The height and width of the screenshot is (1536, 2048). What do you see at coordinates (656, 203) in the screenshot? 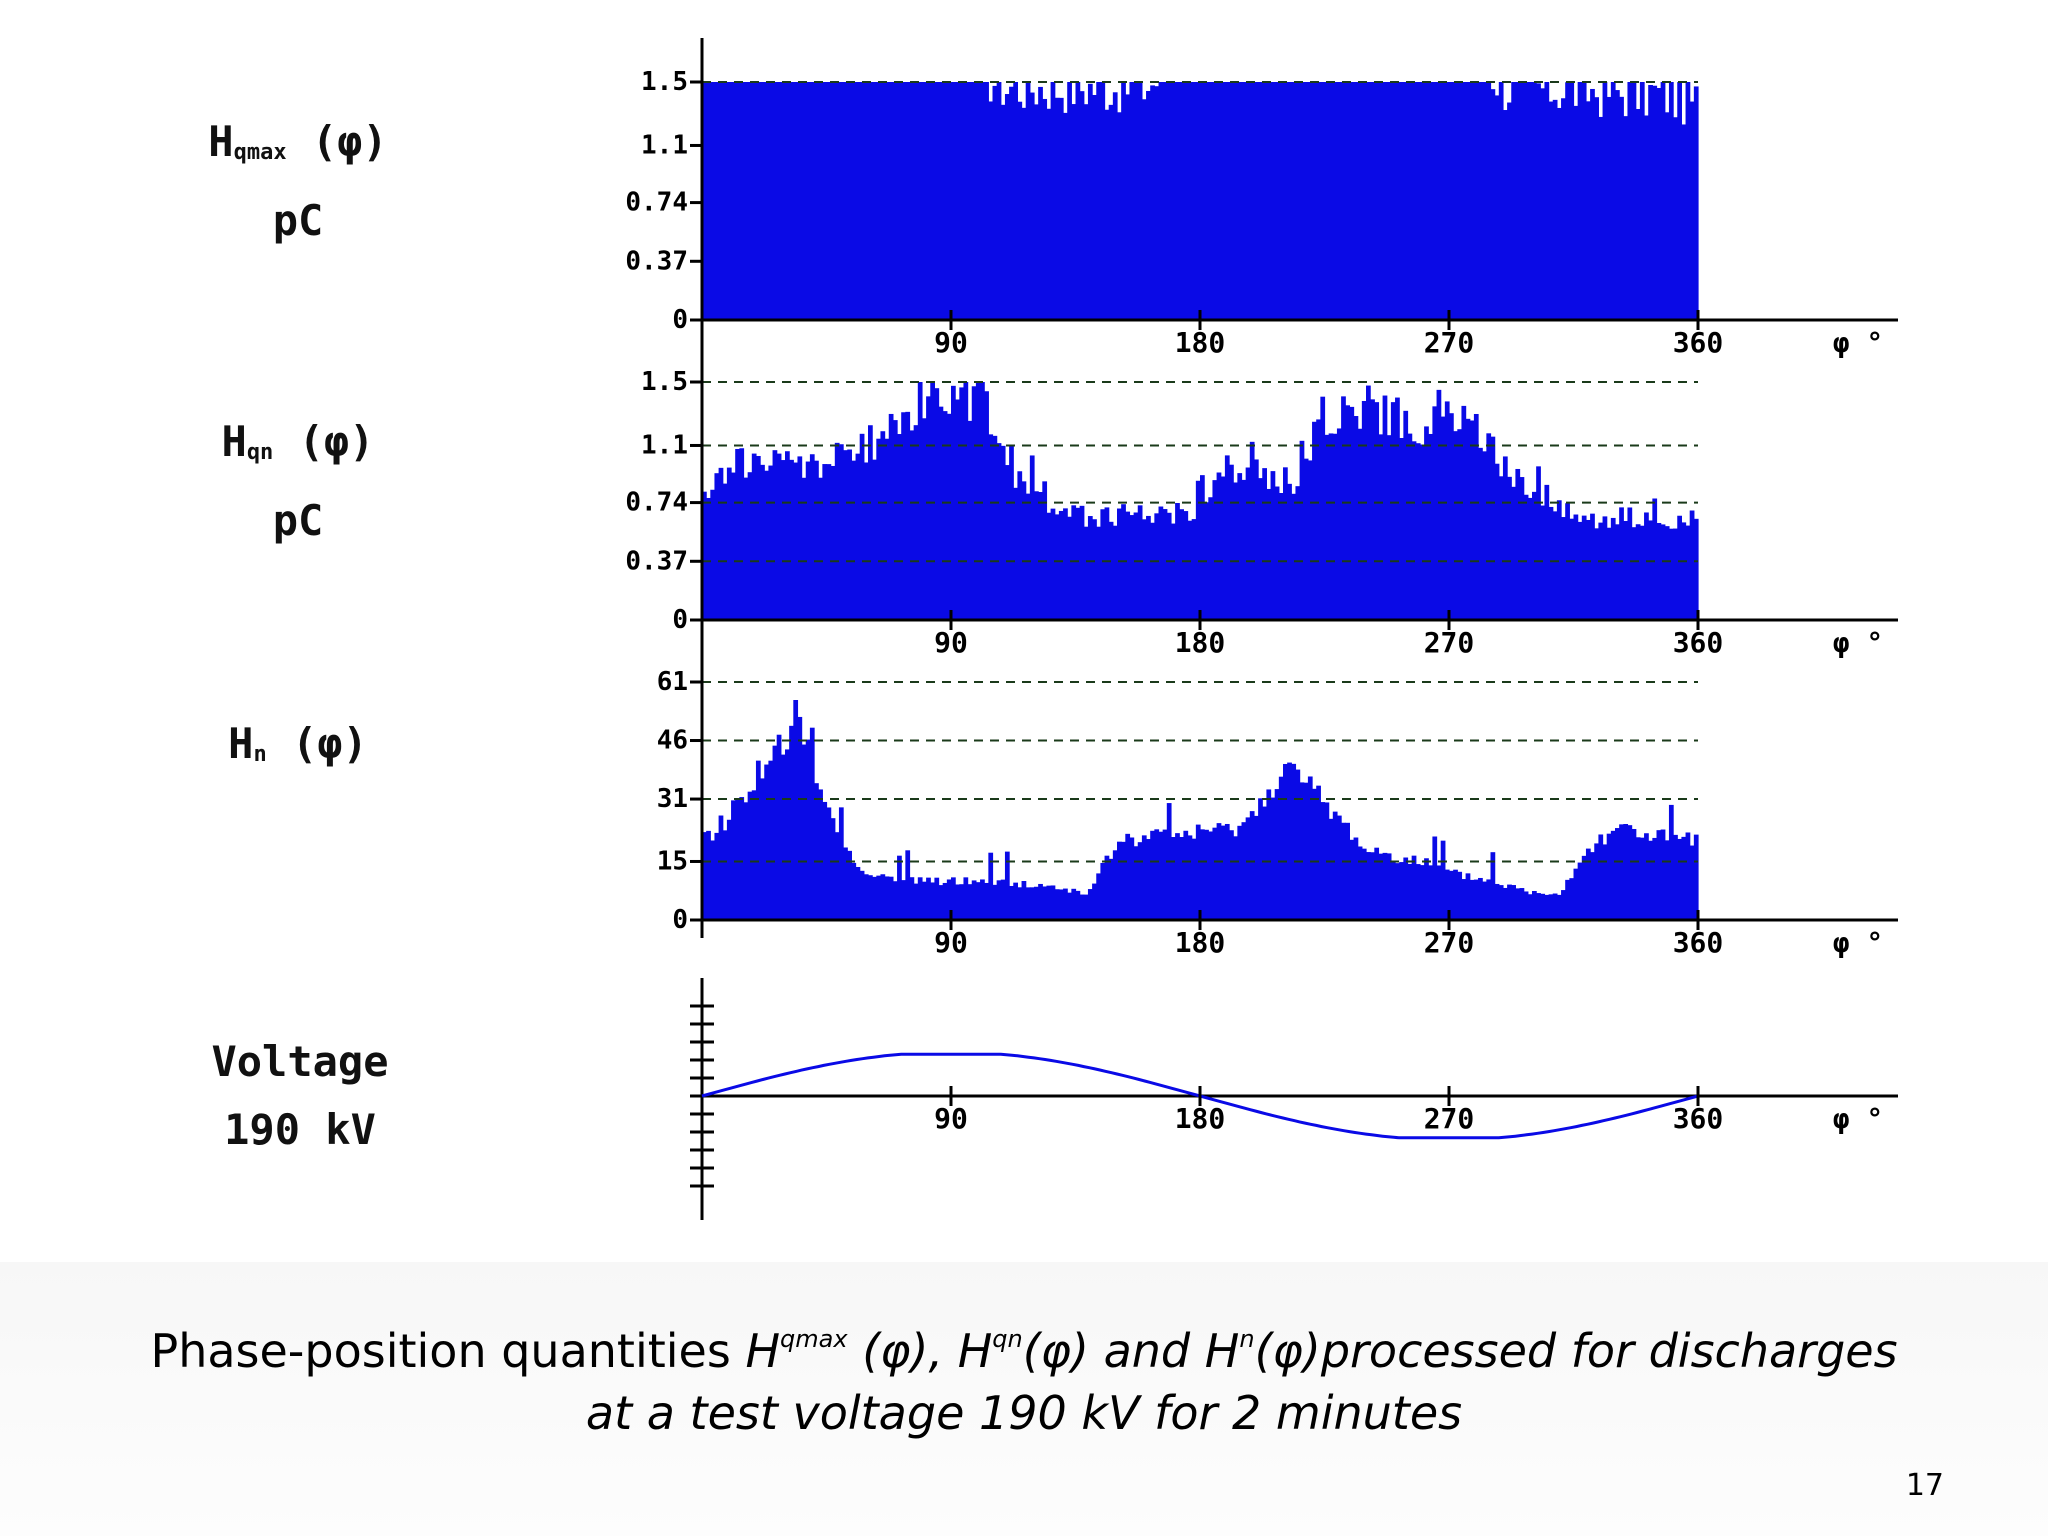
I see `y-tick-label: 0.74` at bounding box center [656, 203].